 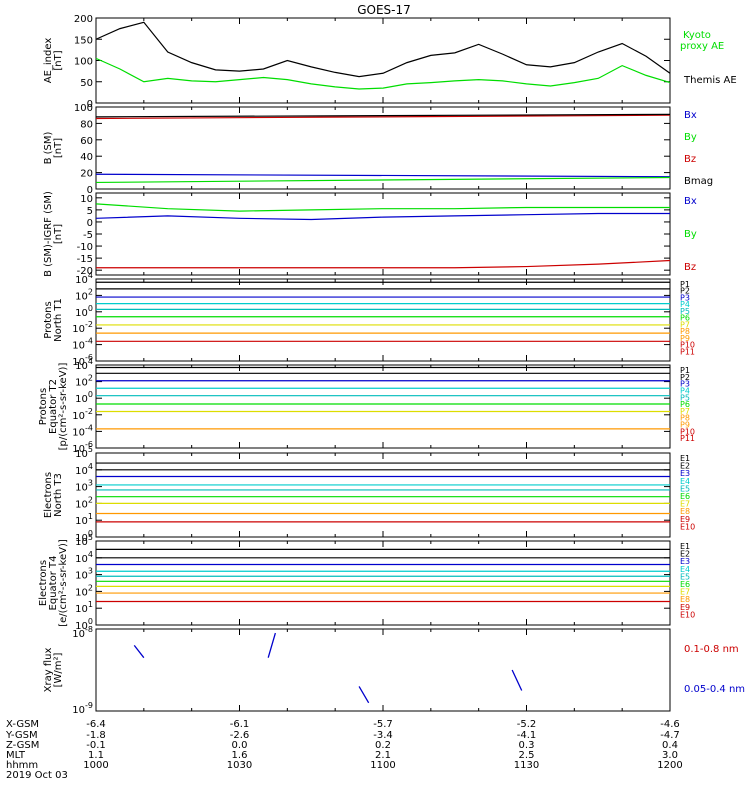 What do you see at coordinates (96, 745) in the screenshot?
I see `footer-value: -0.1` at bounding box center [96, 745].